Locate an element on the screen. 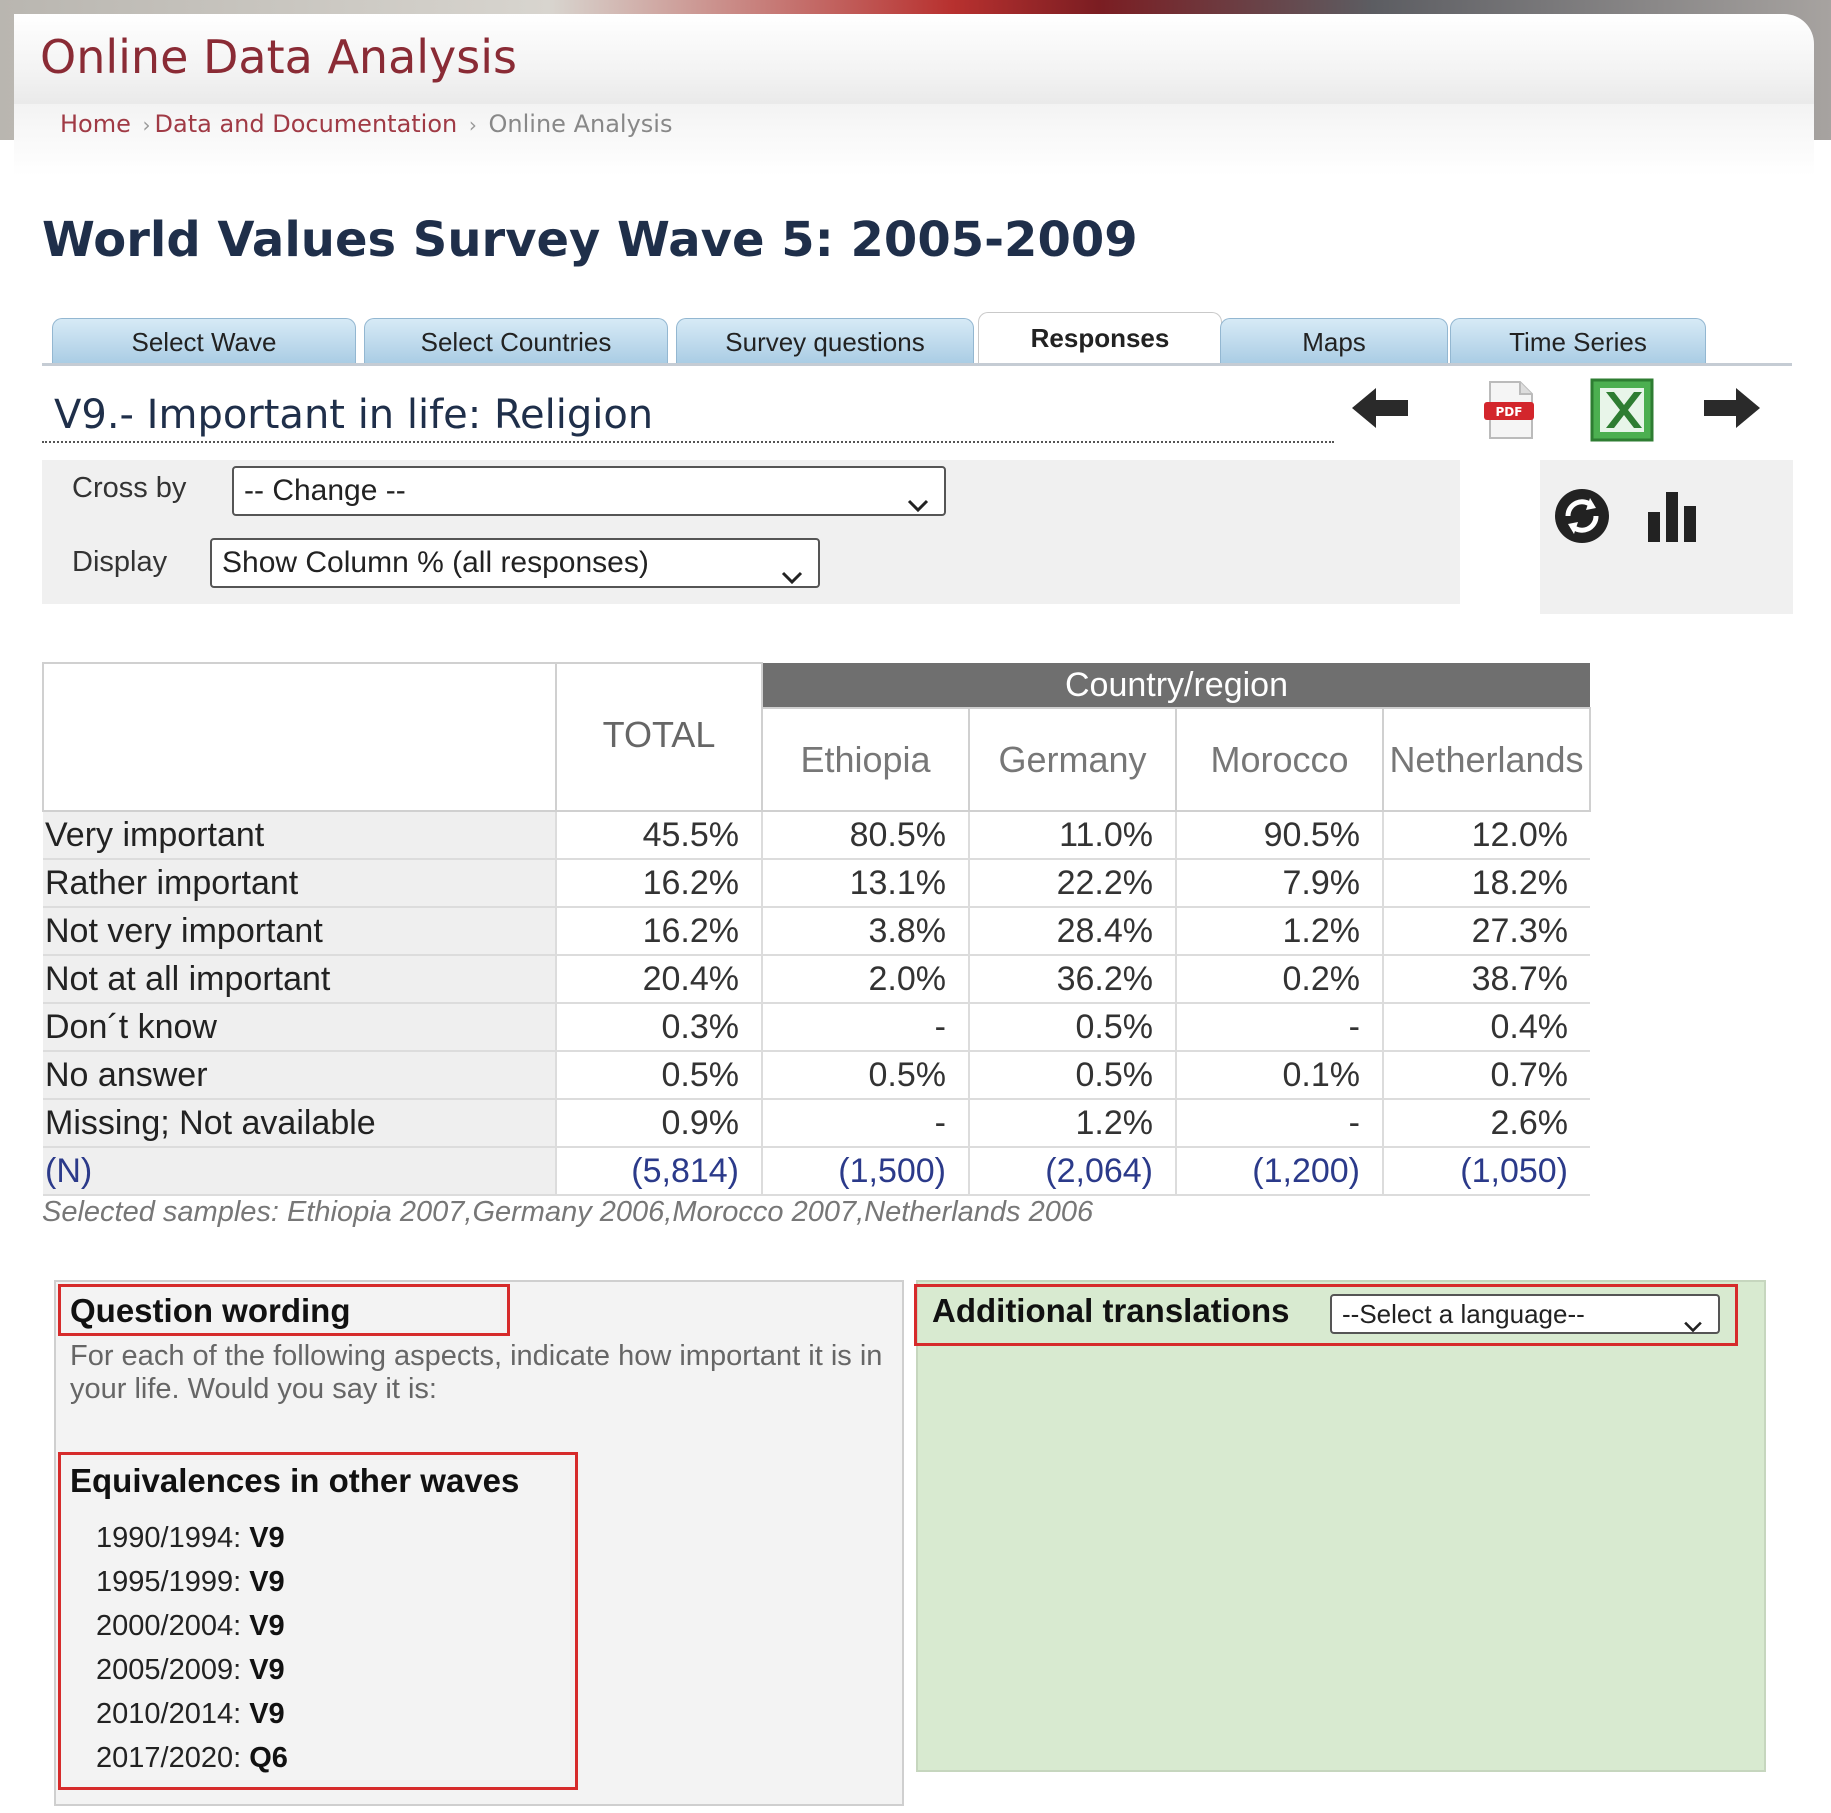 This screenshot has width=1831, height=1813. equivalence-item: 2017/2020: Q6 is located at coordinates (192, 1758).